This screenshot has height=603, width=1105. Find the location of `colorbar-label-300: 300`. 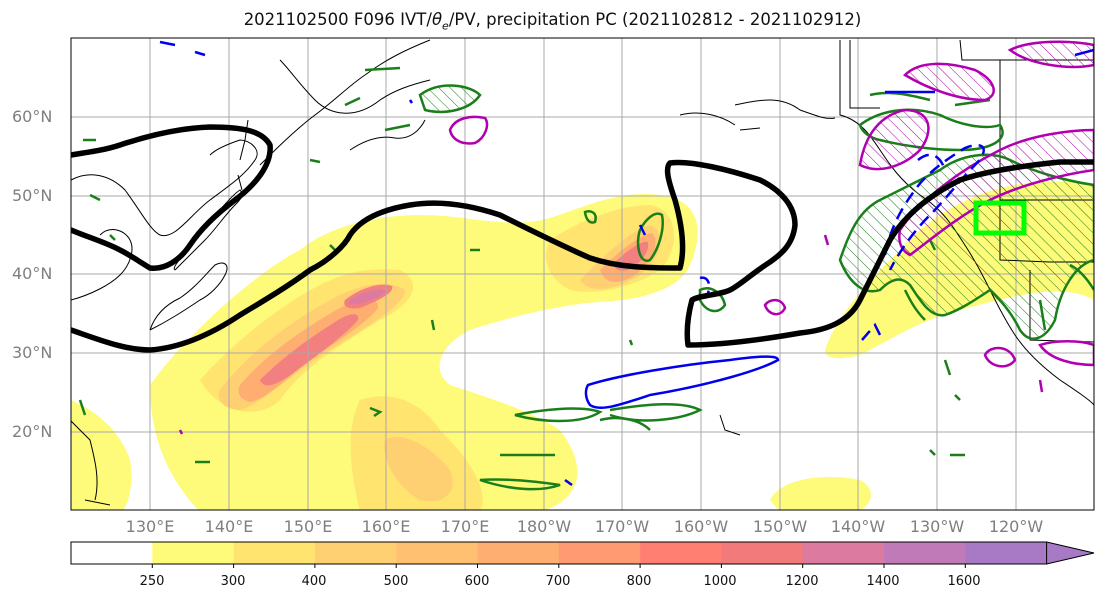

colorbar-label-300: 300 is located at coordinates (233, 581).